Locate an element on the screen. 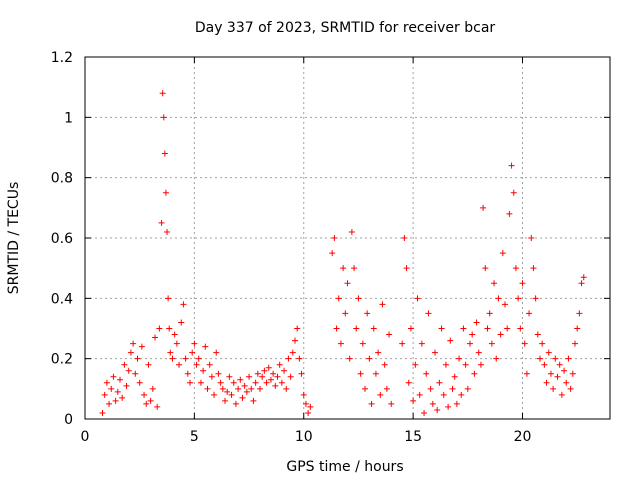  y-tick-label: 0.2 is located at coordinates (62, 360).